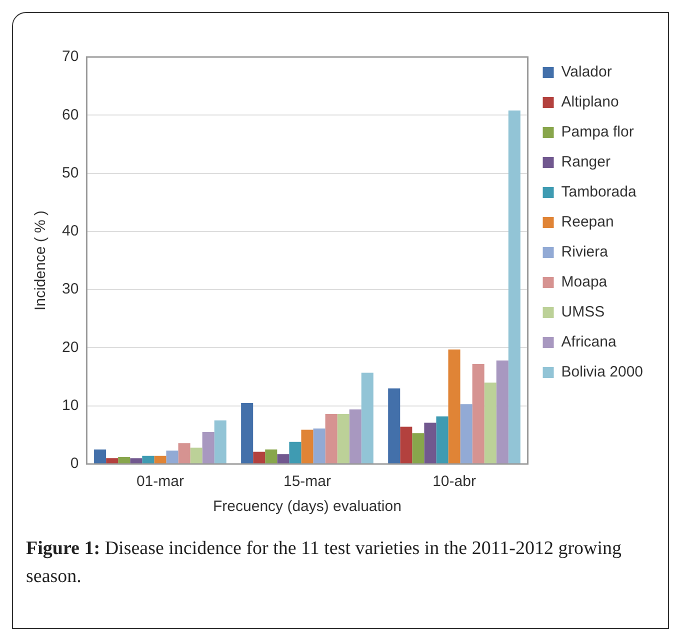 This screenshot has height=641, width=681. What do you see at coordinates (70, 173) in the screenshot?
I see `y-tick-label: 50` at bounding box center [70, 173].